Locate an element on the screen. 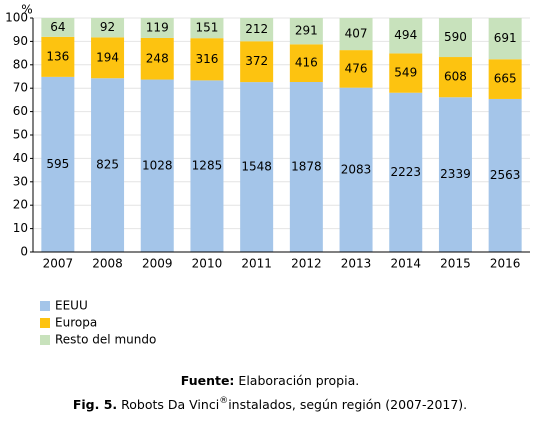  data-label: 407 is located at coordinates (356, 34).